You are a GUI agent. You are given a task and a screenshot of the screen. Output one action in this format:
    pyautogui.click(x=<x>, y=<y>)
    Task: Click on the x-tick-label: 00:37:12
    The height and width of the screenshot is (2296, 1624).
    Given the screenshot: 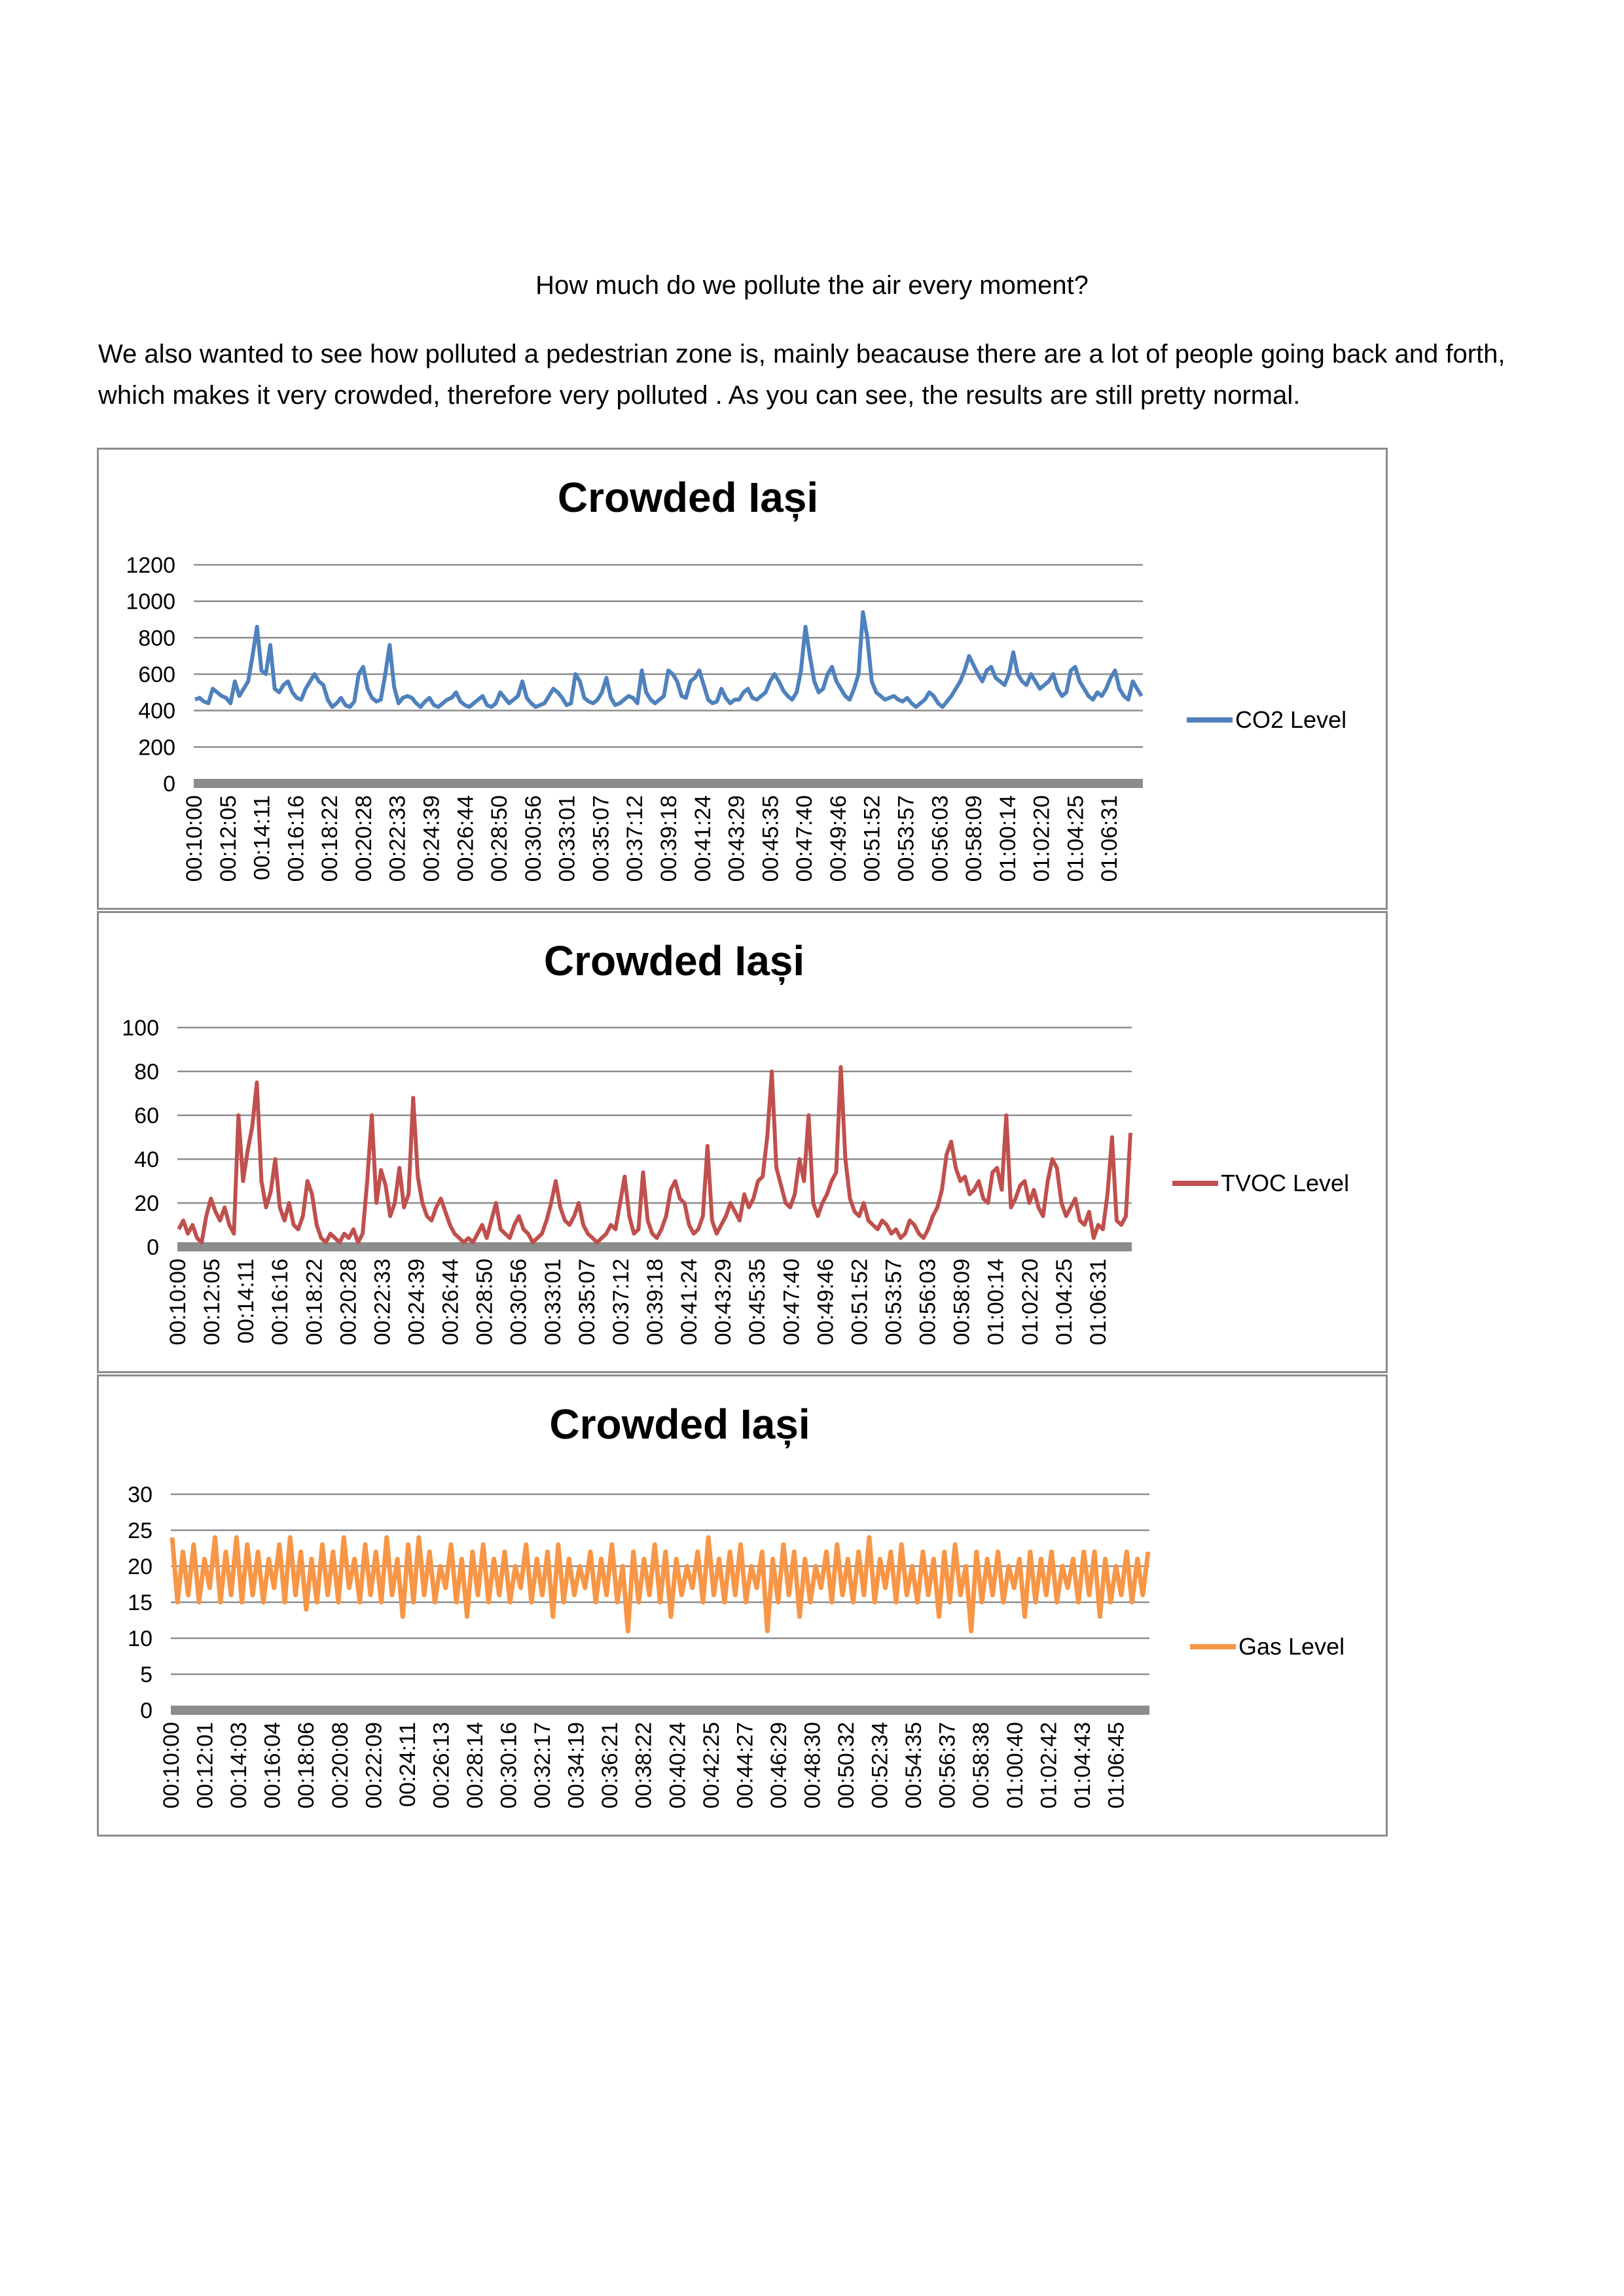 What is the action you would take?
    pyautogui.click(x=621, y=1302)
    